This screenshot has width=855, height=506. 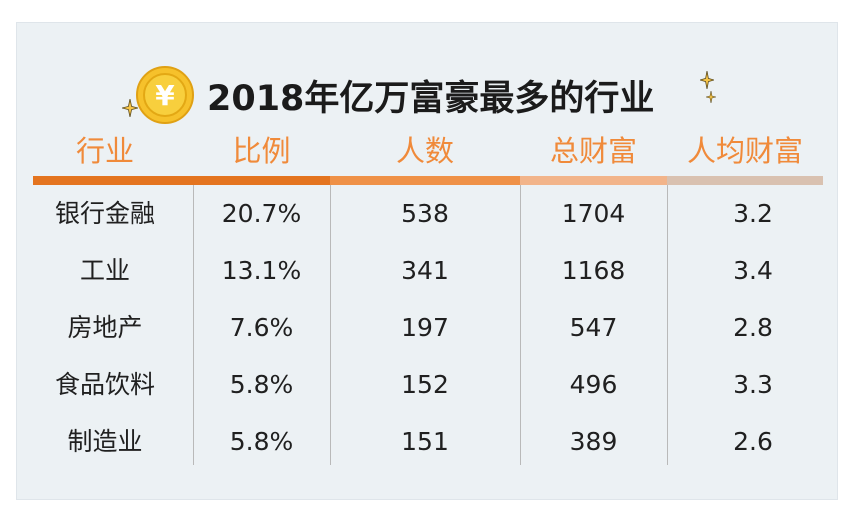 What do you see at coordinates (431, 99) in the screenshot?
I see `page-title: 2018年亿万富豪最多的行业` at bounding box center [431, 99].